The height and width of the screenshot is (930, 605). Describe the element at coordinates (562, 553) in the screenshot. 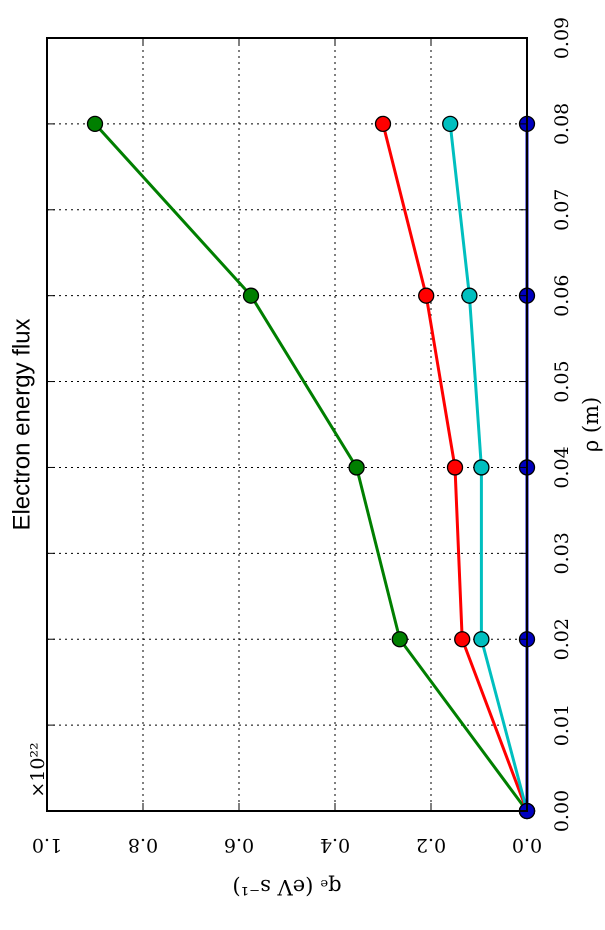

I see `x-tick-label: 0.03` at that location.